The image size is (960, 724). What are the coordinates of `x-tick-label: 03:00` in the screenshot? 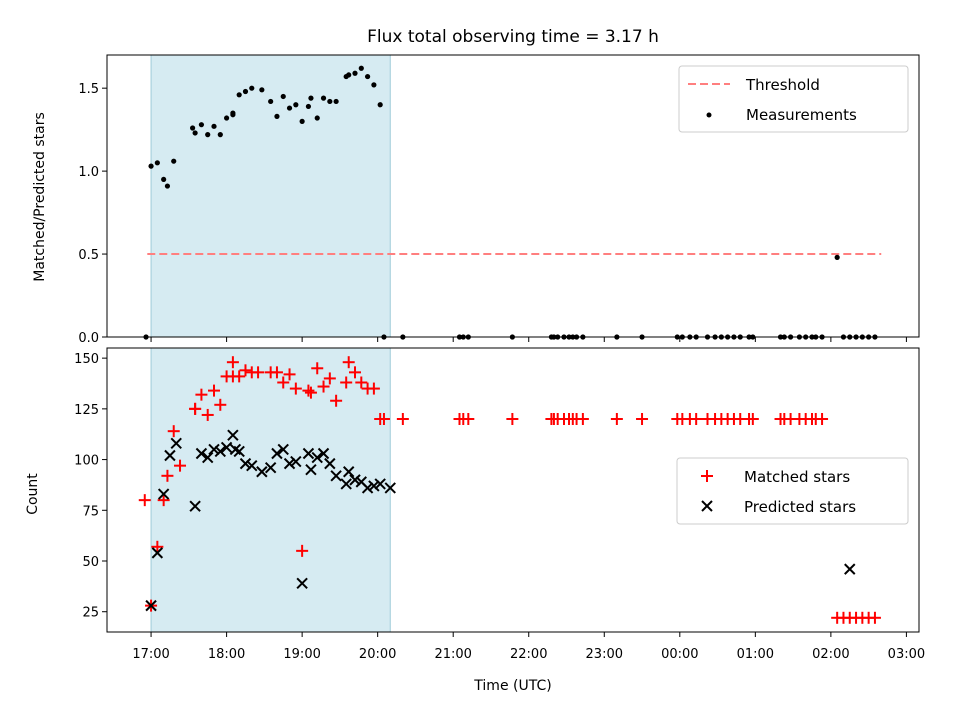 It's located at (906, 654).